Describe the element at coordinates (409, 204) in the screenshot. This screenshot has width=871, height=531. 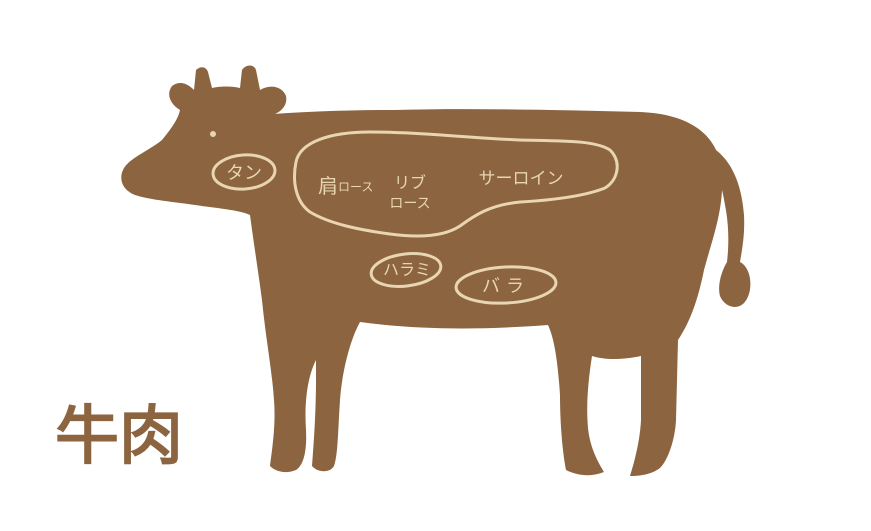
I see `label-ribu-line2: ロース` at that location.